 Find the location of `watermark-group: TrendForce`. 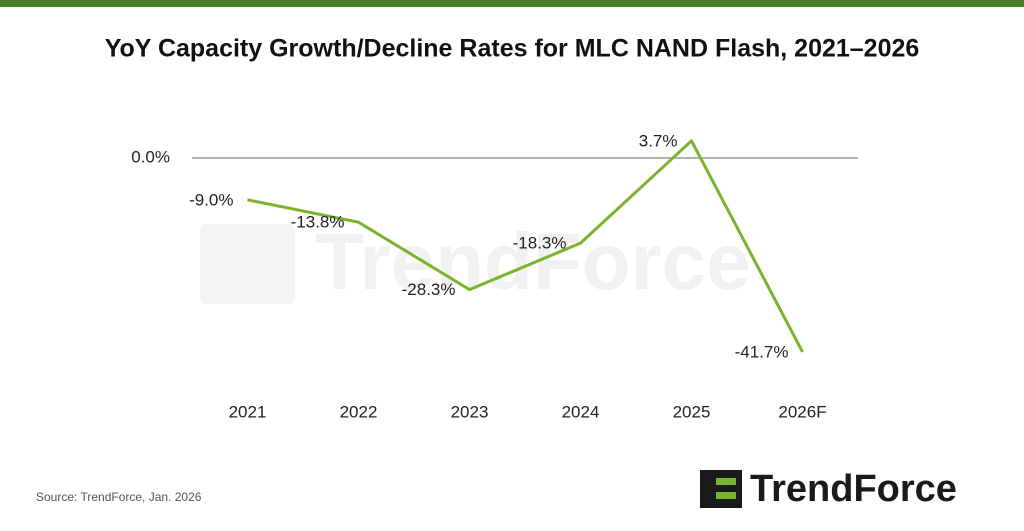

watermark-group: TrendForce is located at coordinates (475, 261).